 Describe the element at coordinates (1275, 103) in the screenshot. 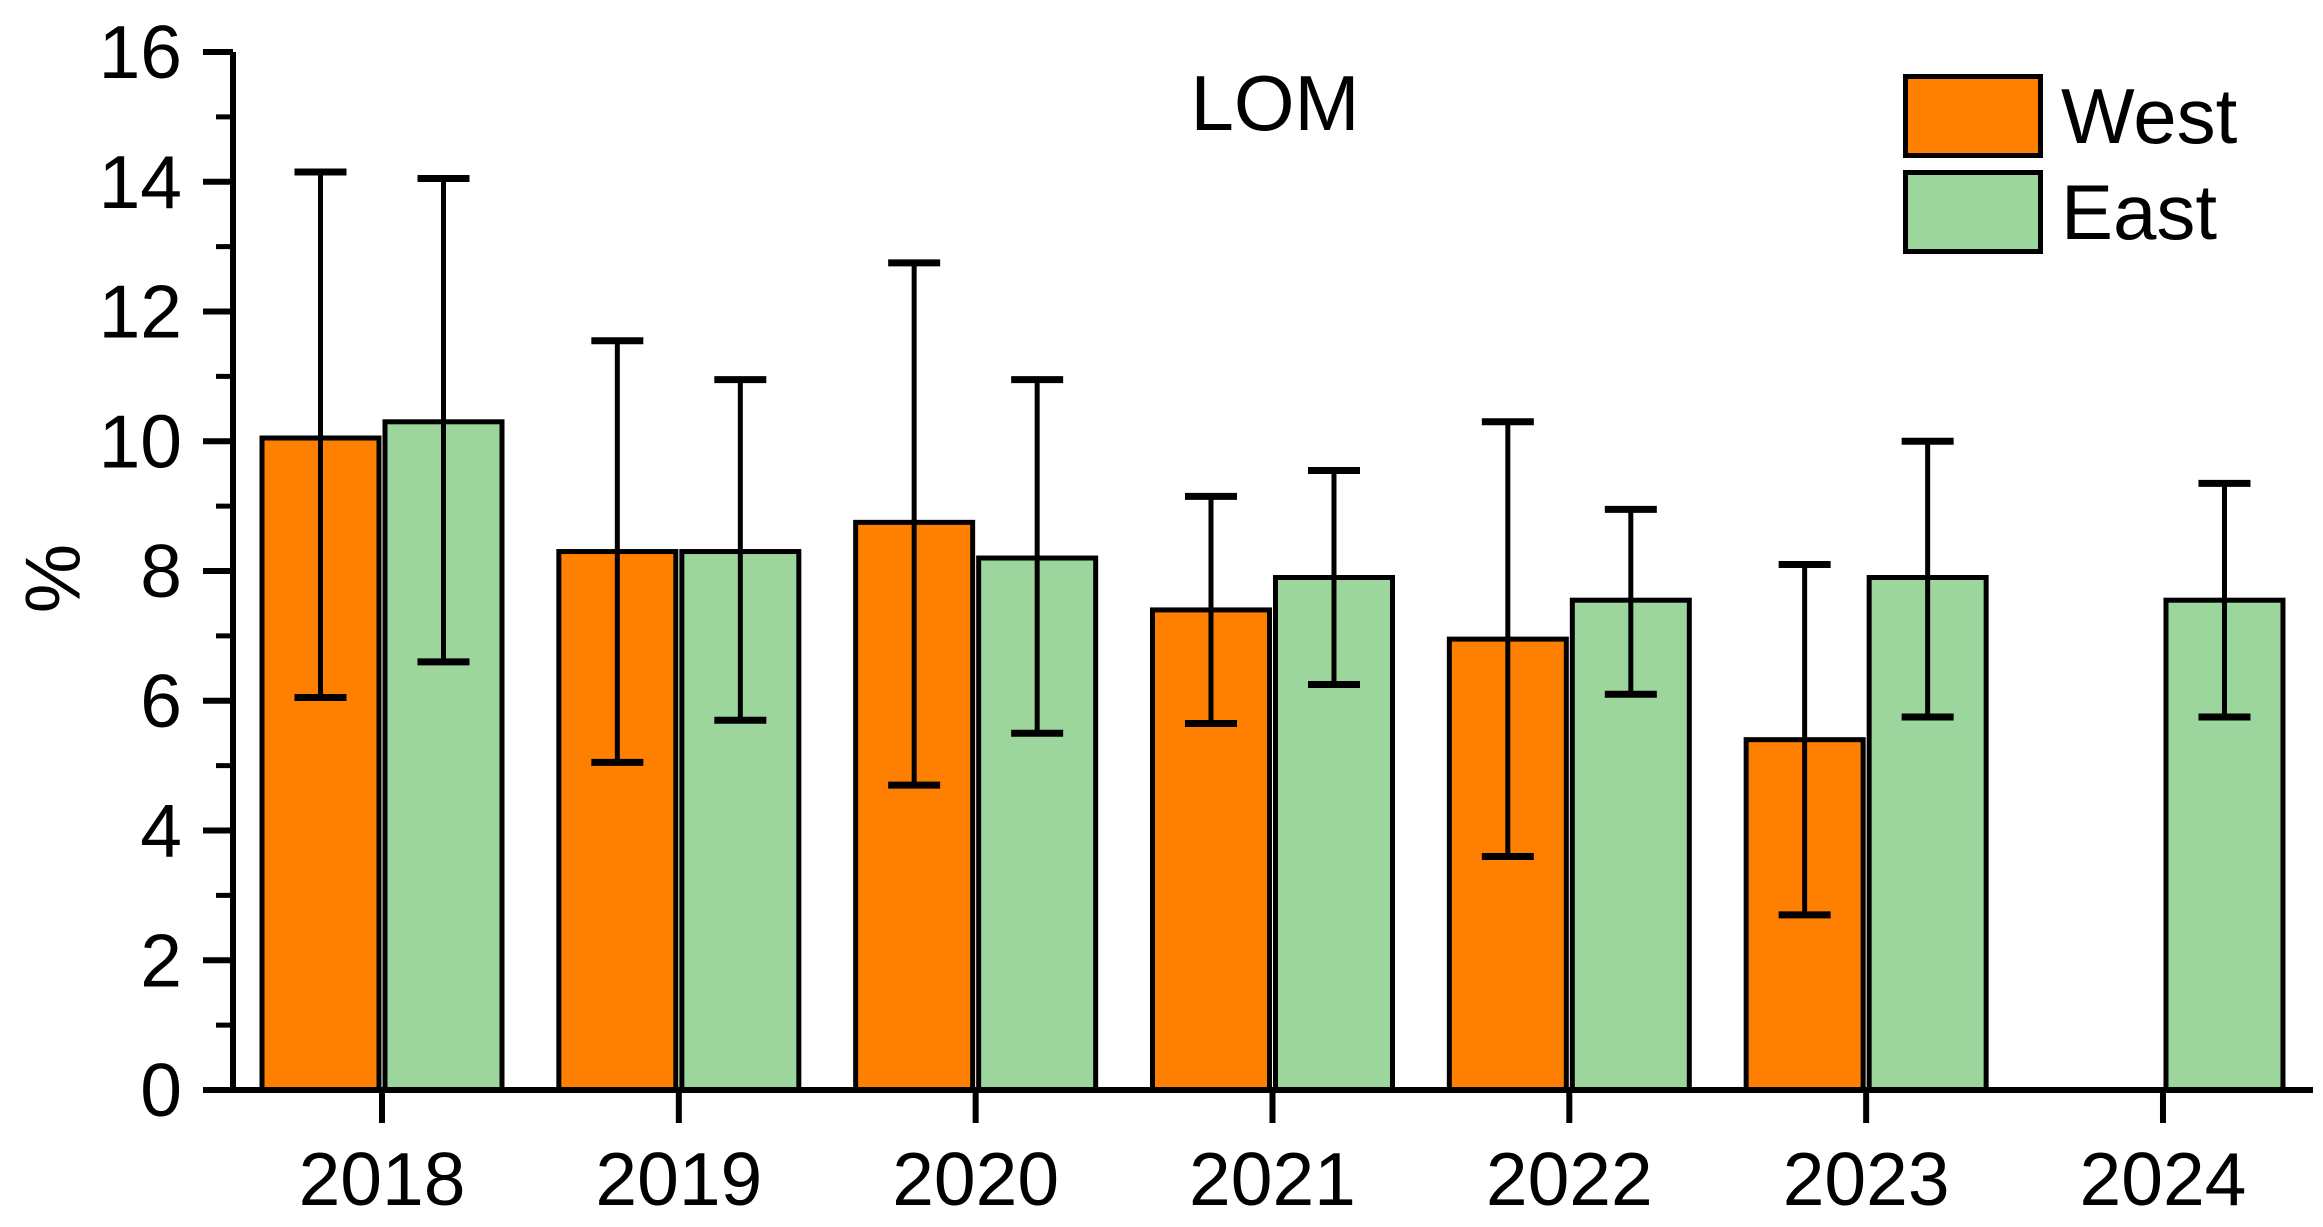

I see `chart-title: LOM` at that location.